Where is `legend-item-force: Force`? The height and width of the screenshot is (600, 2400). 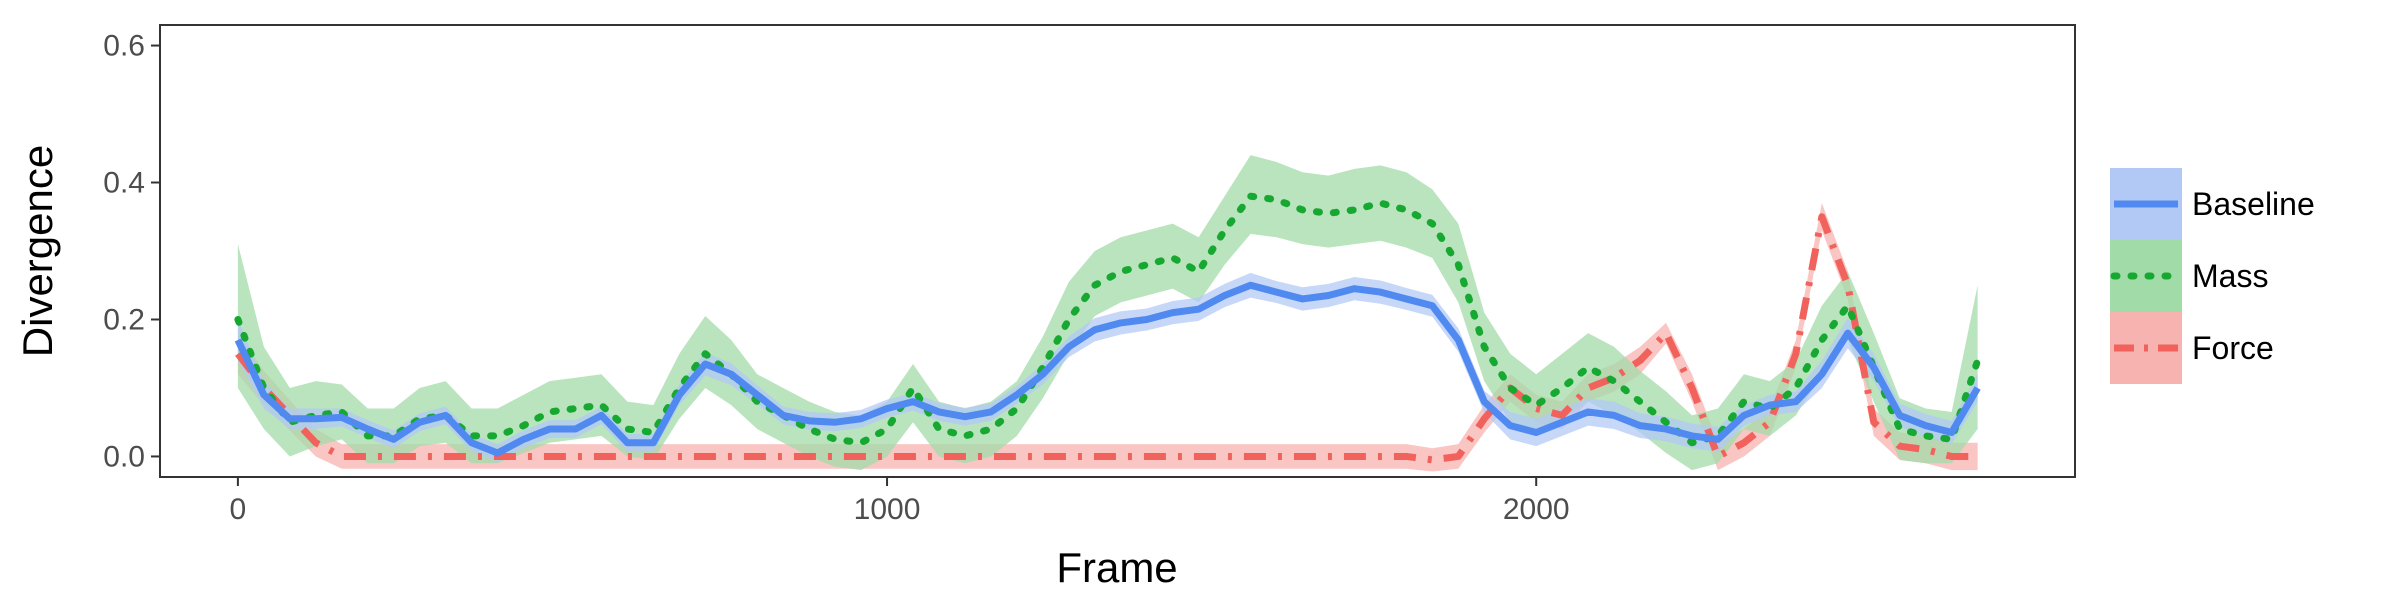
legend-item-force: Force is located at coordinates (2192, 348).